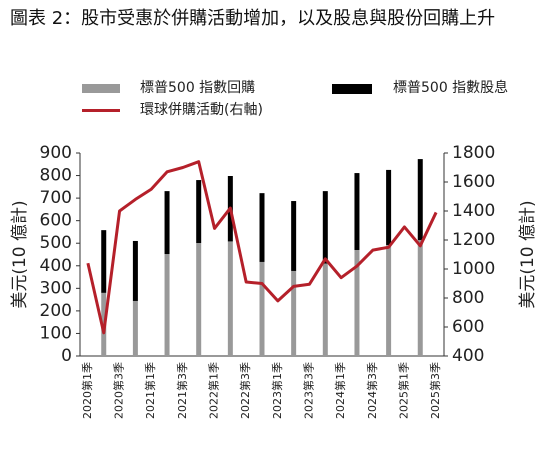  I want to click on x-tick-label: 2024第3季, so click(372, 390).